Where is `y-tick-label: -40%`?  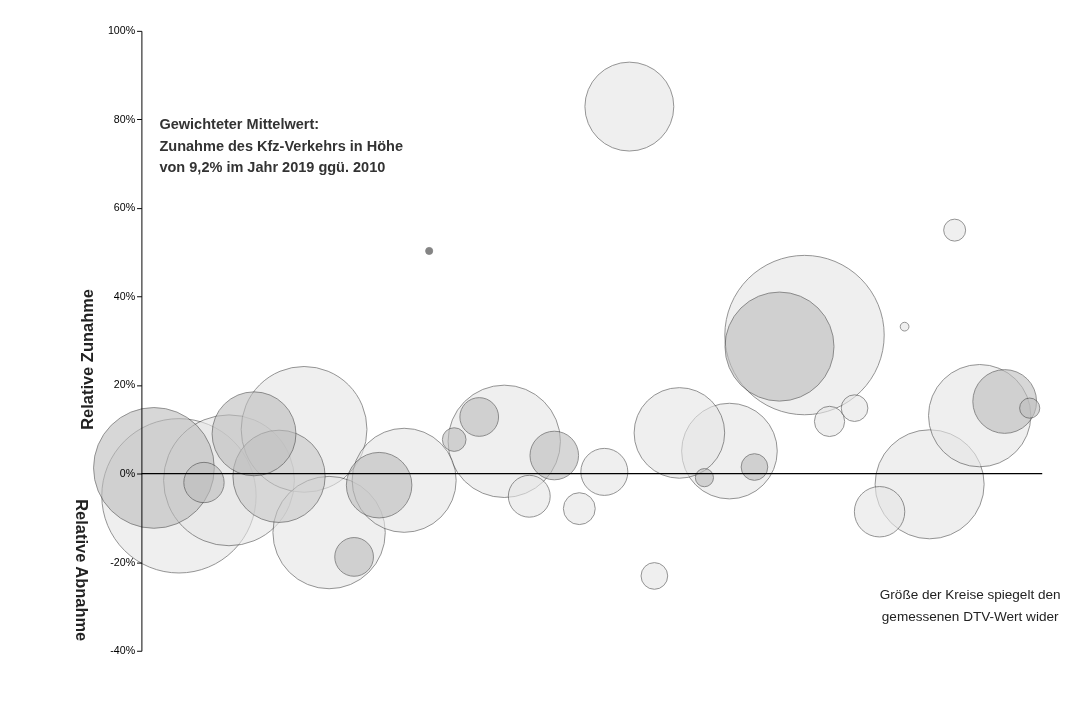 y-tick-label: -40% is located at coordinates (123, 650).